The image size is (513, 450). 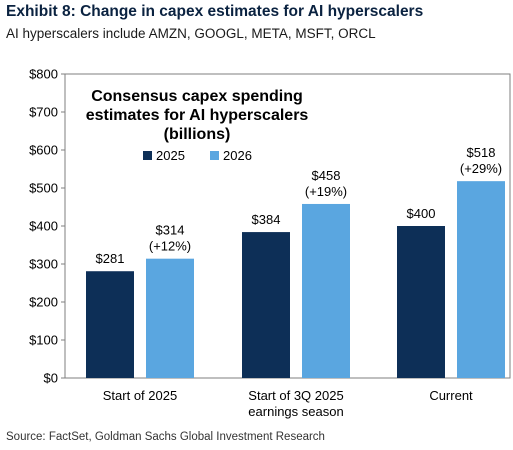 I want to click on data-label-2025-0: $281, so click(x=110, y=258).